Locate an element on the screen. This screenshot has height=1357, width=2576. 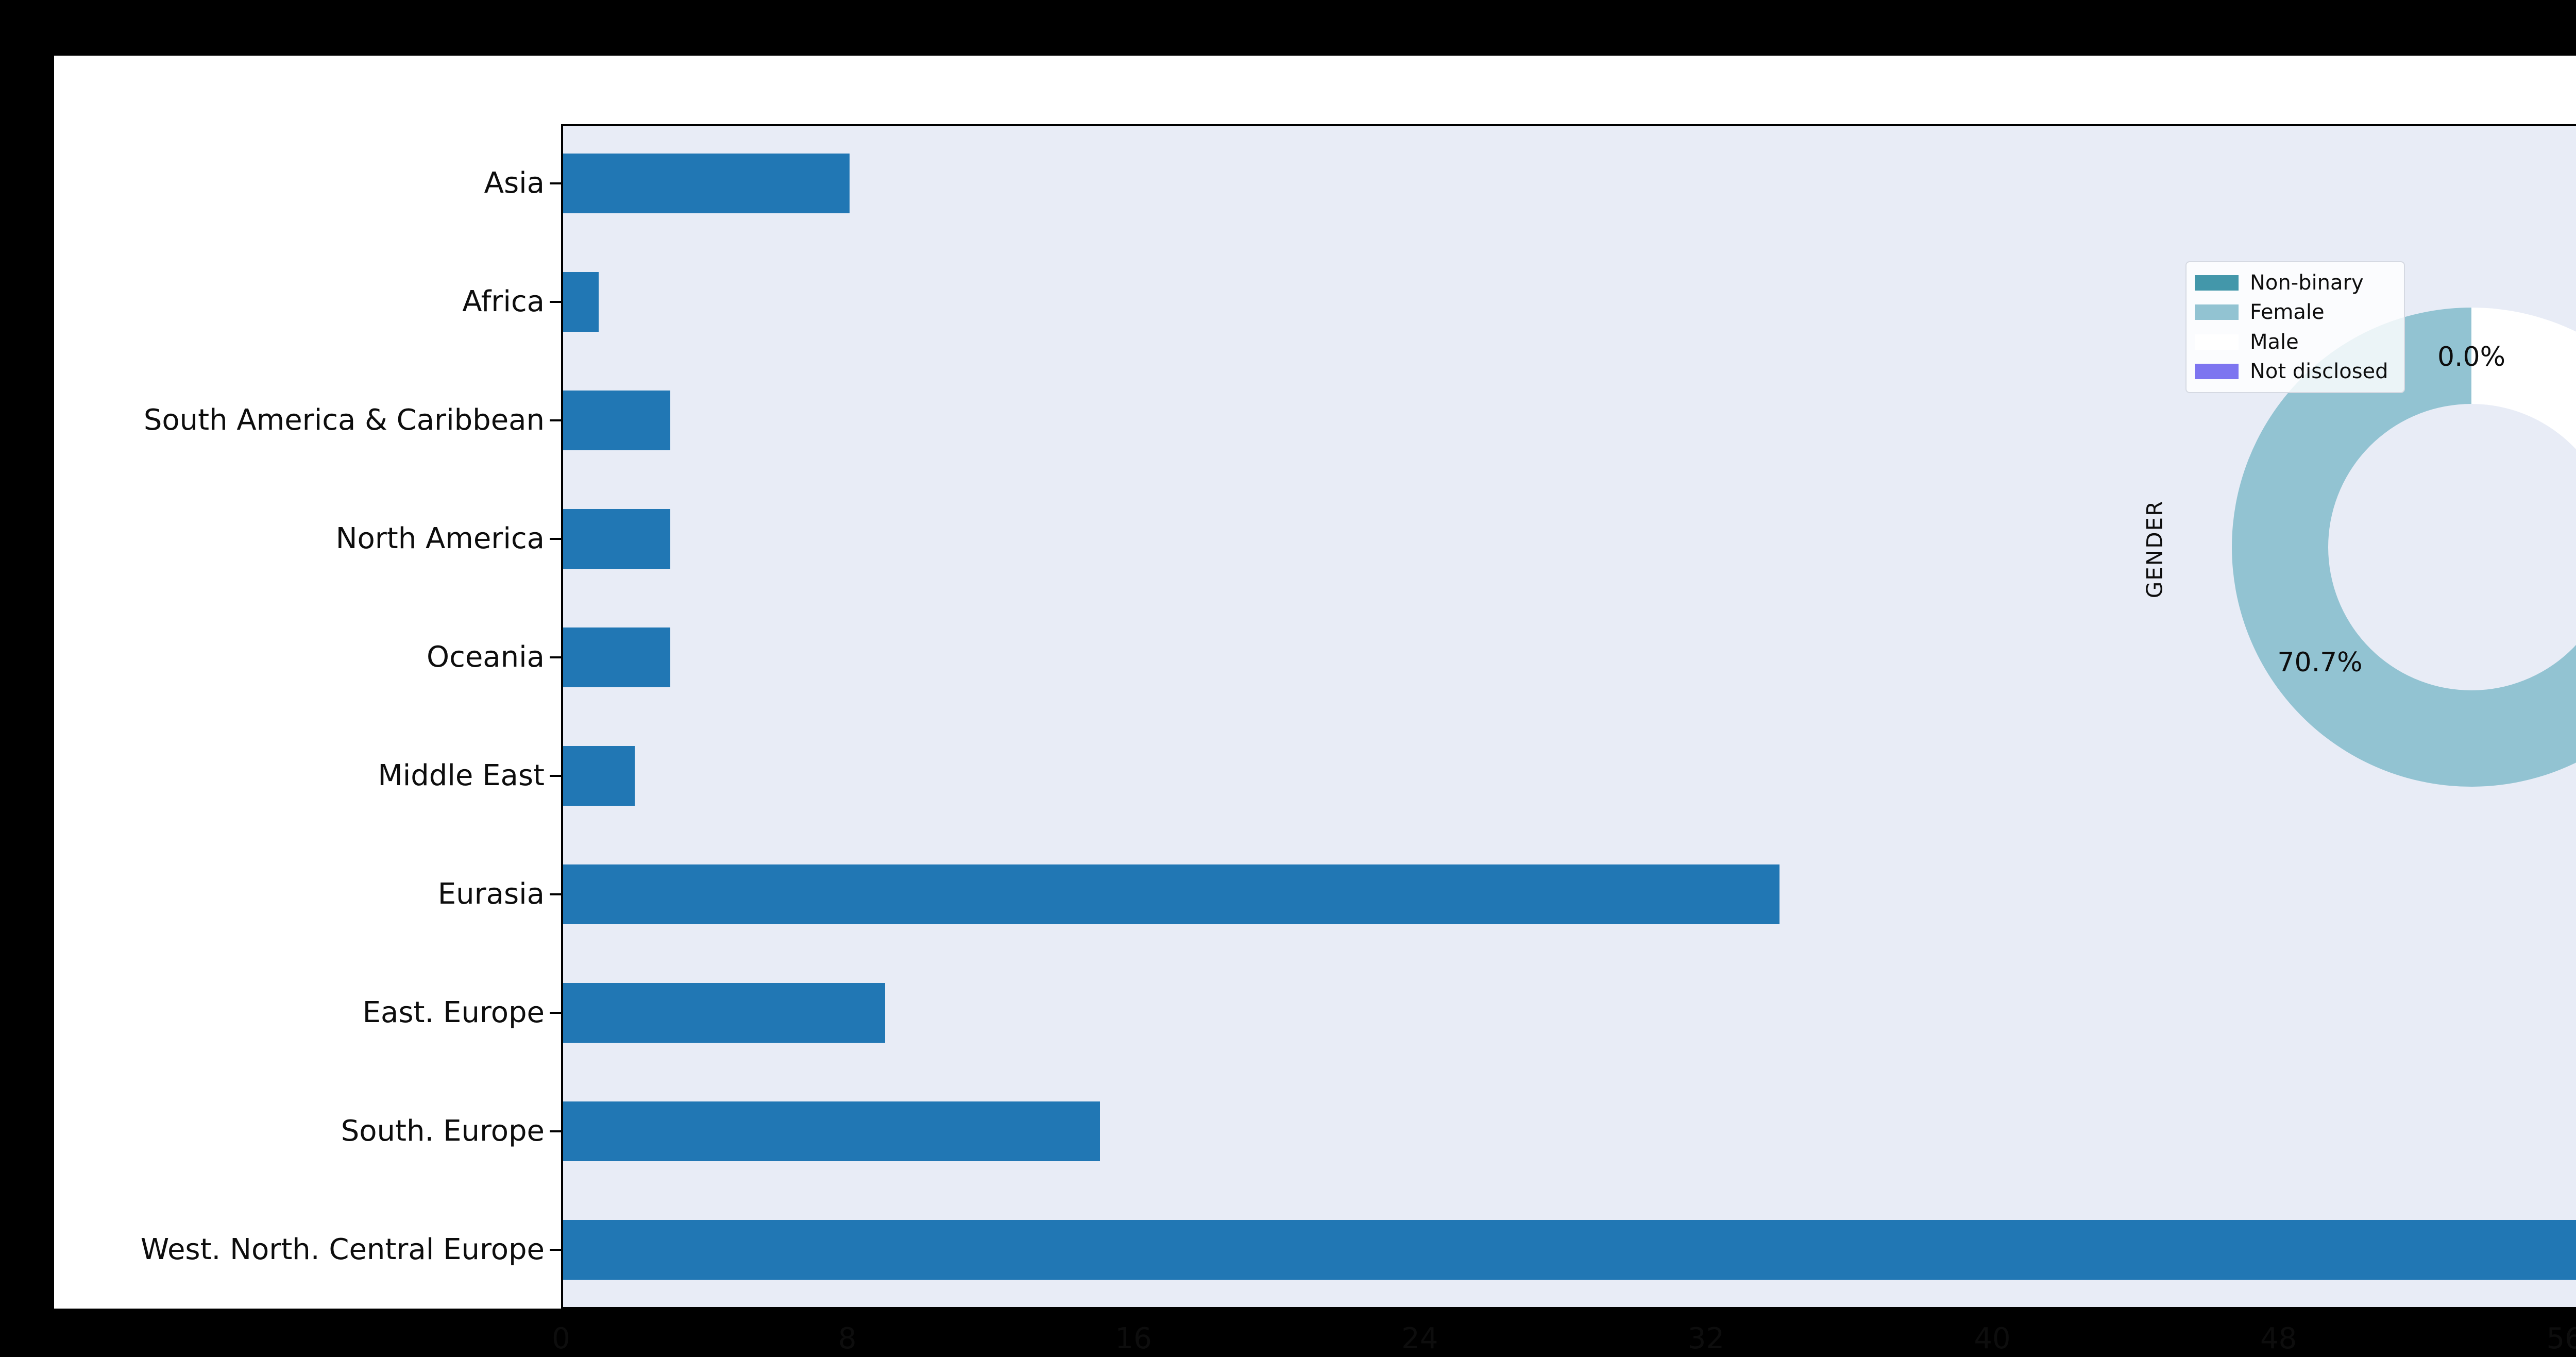
x-tick-label: 24 is located at coordinates (1419, 1338).